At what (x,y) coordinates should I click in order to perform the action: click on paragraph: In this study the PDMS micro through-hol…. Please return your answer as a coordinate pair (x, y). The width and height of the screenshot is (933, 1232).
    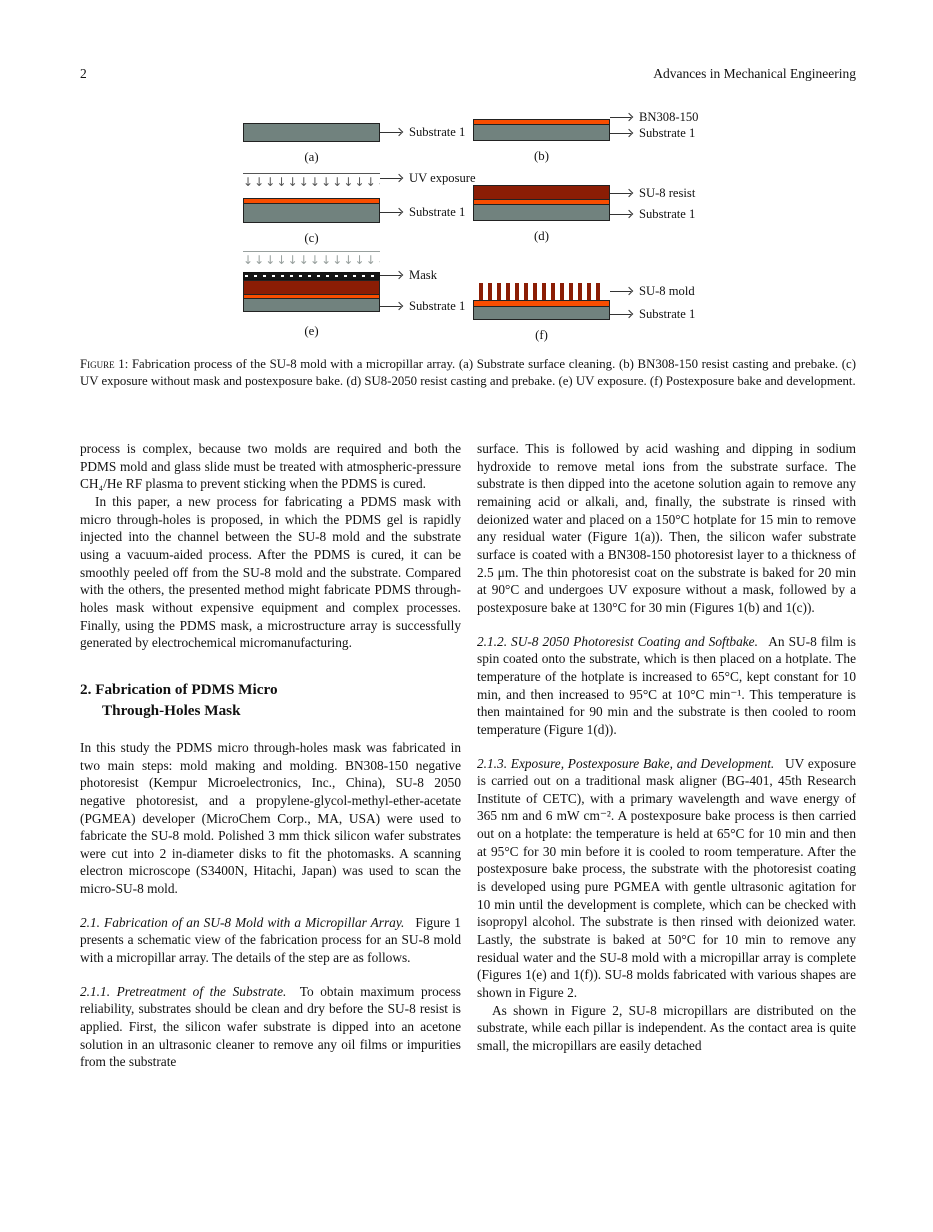
    Looking at the image, I should click on (270, 818).